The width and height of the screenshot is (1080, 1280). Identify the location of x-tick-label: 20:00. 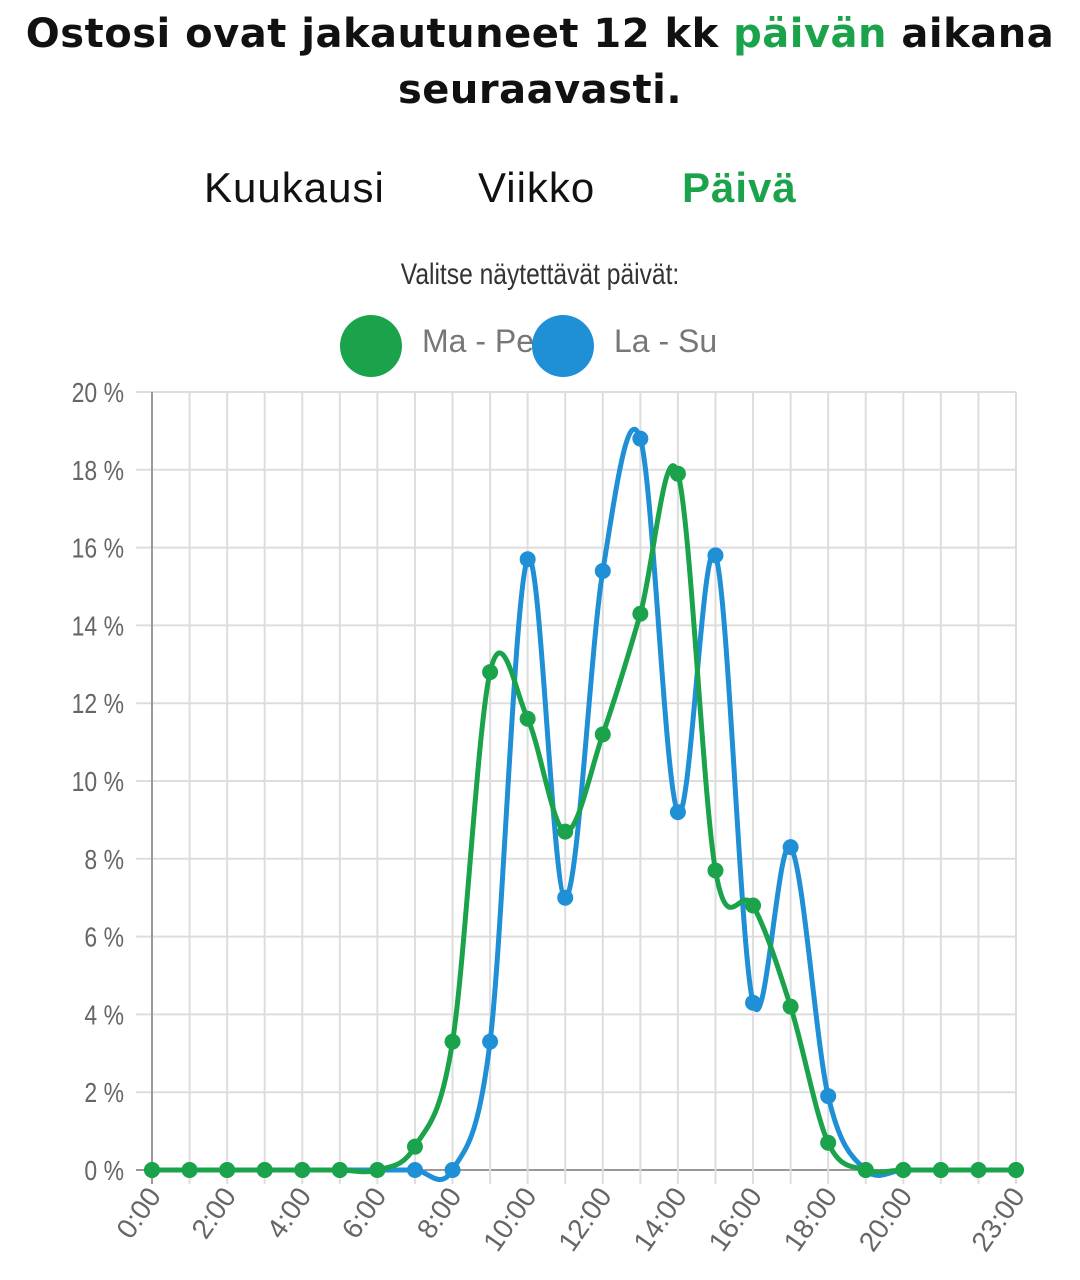
(886, 1219).